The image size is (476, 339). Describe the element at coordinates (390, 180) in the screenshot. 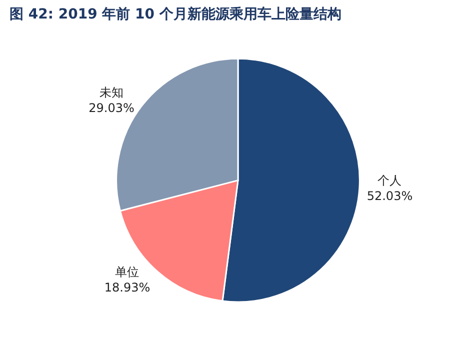

I see `slice-label: 个人` at that location.